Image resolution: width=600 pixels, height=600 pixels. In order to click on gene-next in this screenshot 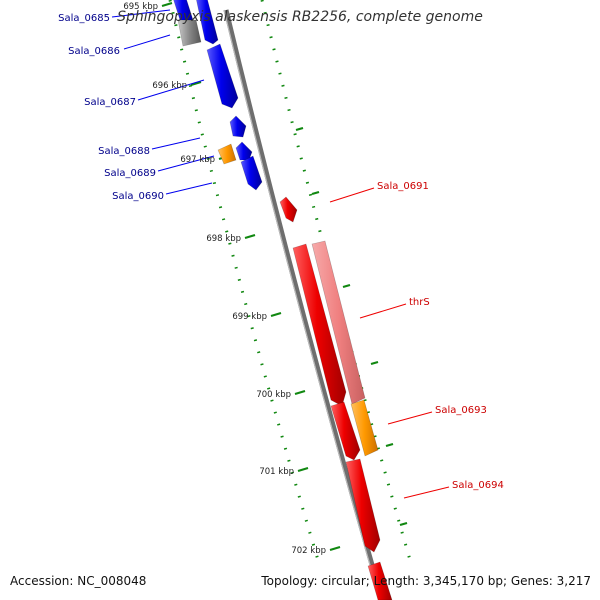, I will do `click(380, 580)`.